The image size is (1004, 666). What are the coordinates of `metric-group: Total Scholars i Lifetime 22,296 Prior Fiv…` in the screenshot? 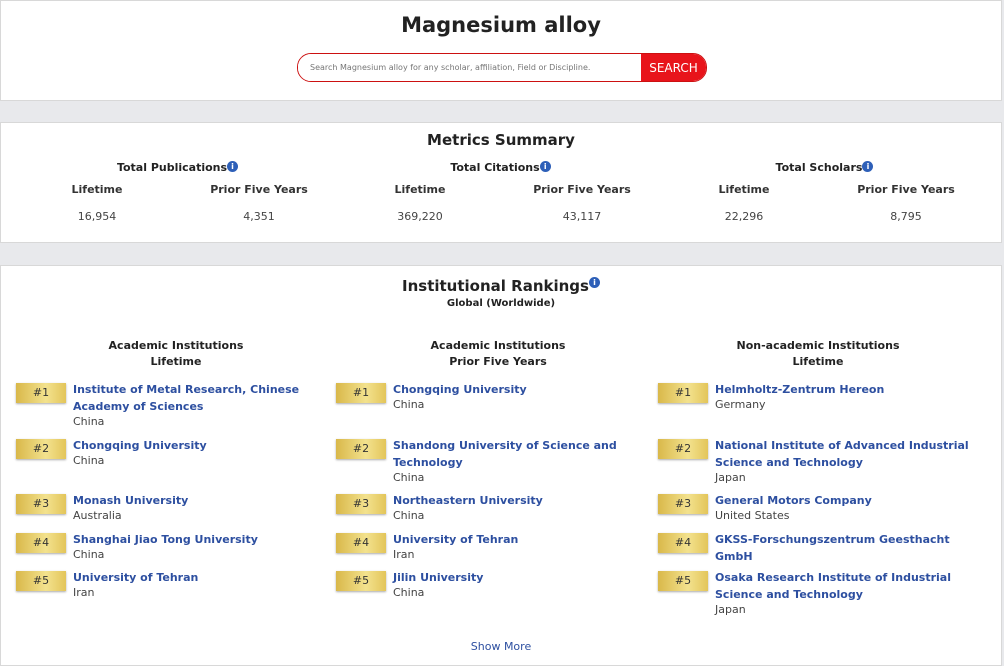 It's located at (824, 192).